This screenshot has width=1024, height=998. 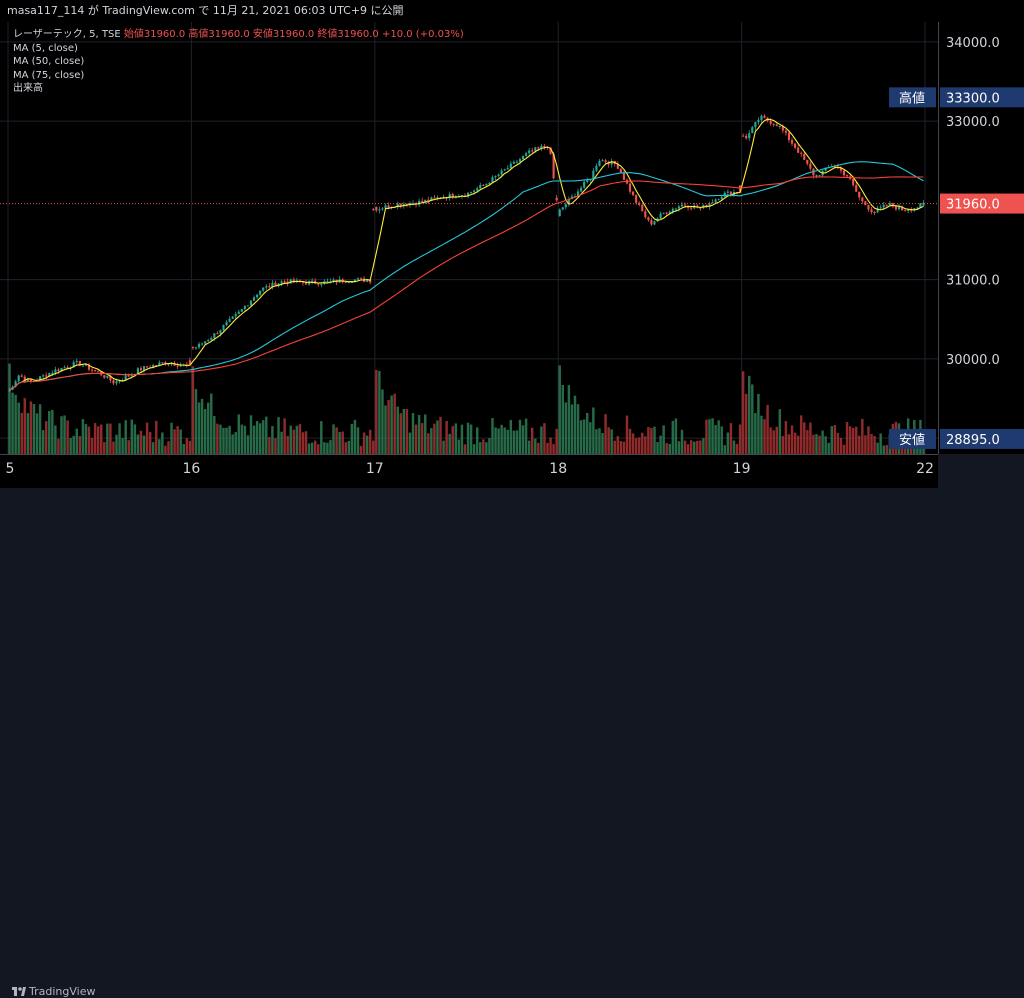 What do you see at coordinates (49, 61) in the screenshot?
I see `legend-ma50: MA (50, close)` at bounding box center [49, 61].